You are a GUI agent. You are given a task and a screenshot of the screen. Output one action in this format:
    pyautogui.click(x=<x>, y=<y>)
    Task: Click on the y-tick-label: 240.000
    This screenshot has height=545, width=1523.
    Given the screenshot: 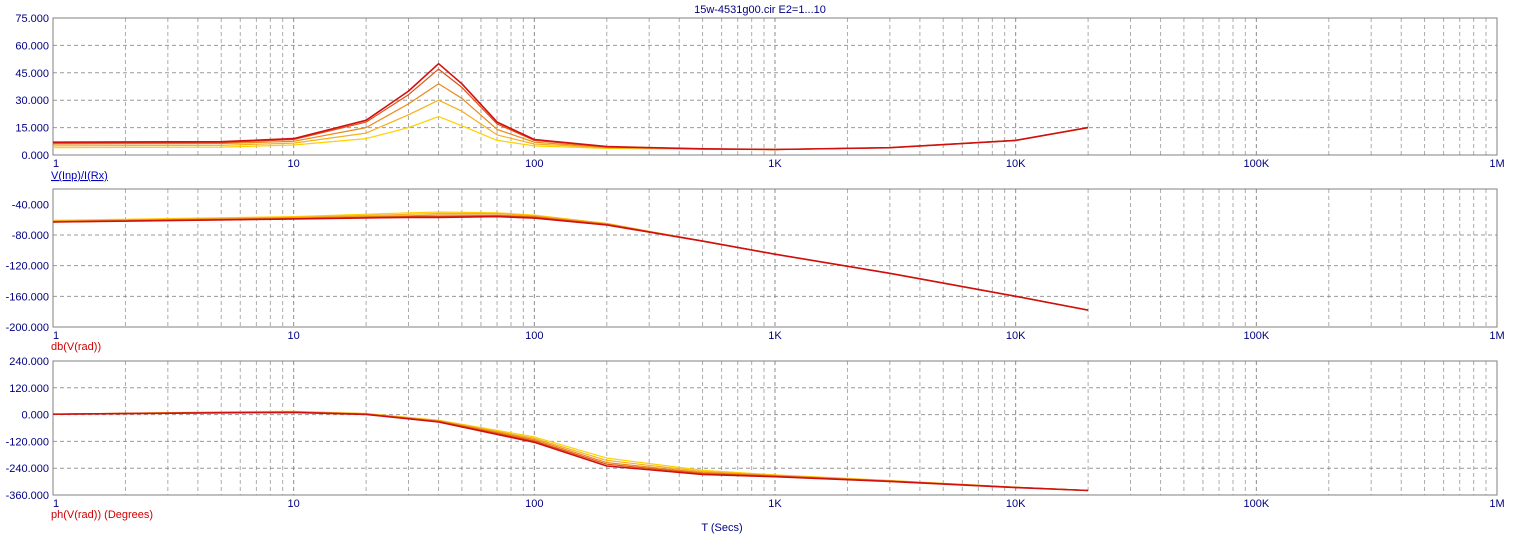 What is the action you would take?
    pyautogui.click(x=29, y=362)
    